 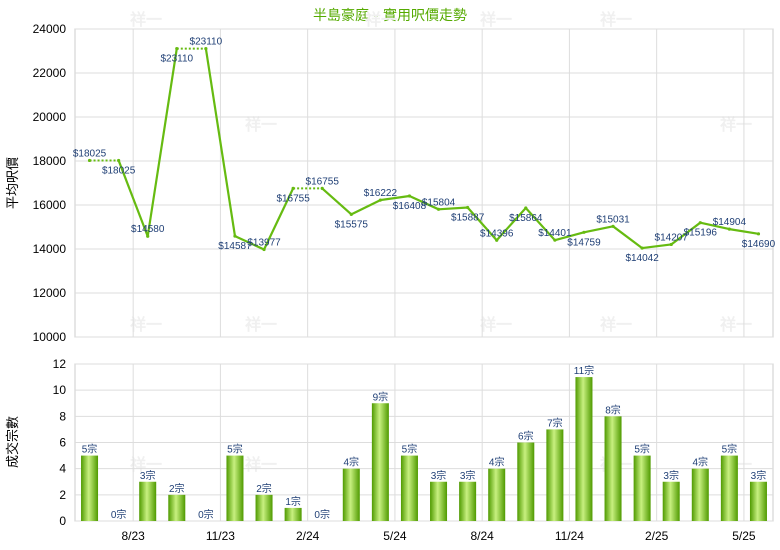 I want to click on volume-y-tick-label: 8, so click(x=62, y=416).